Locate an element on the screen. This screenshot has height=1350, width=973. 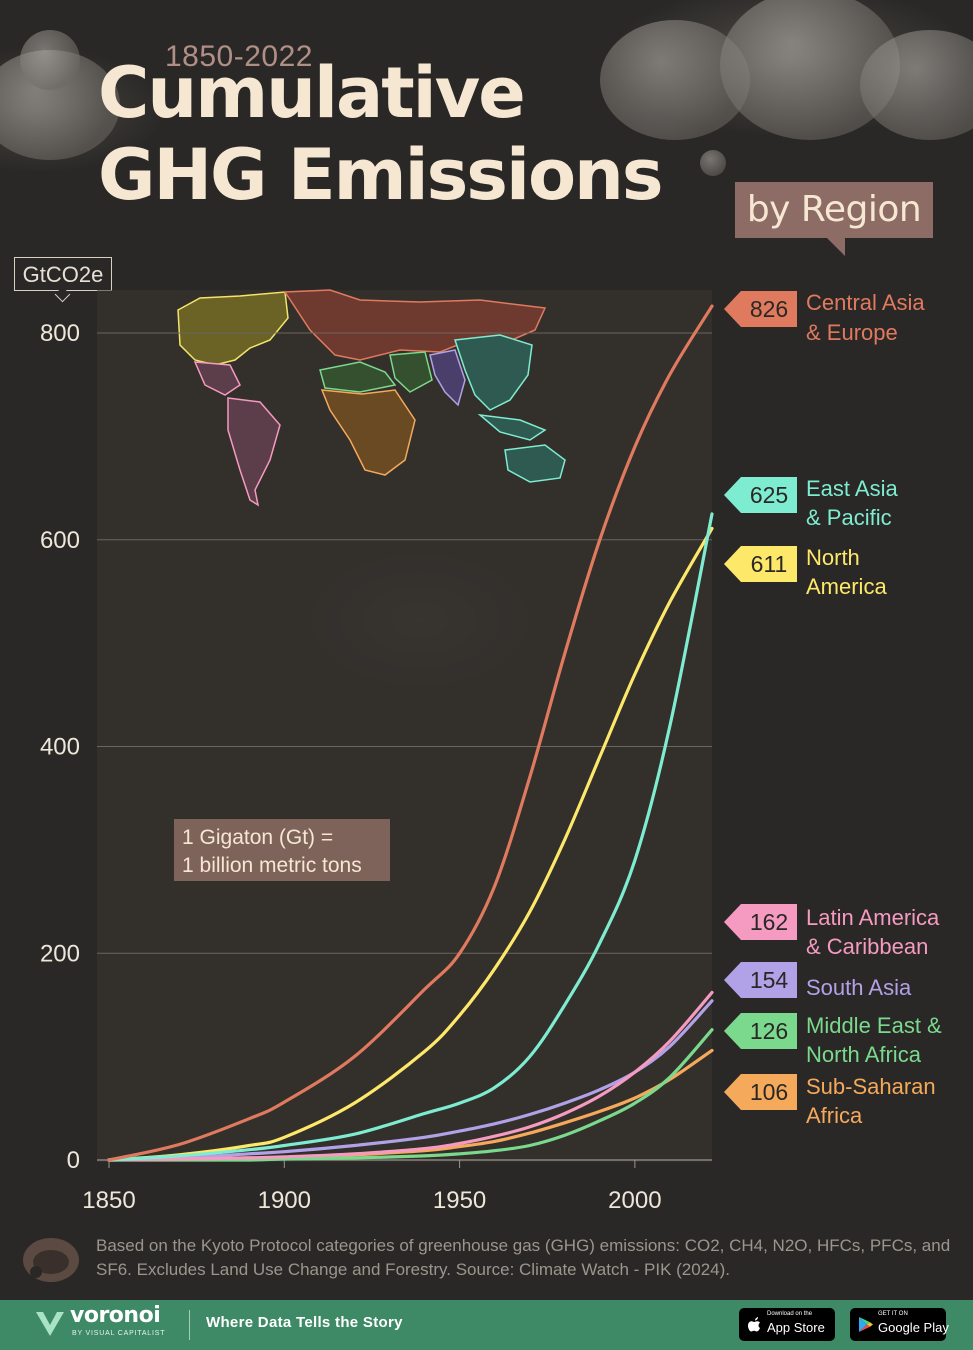
annotation-line-1: 1 Gigaton (Gt) = is located at coordinates (257, 837).